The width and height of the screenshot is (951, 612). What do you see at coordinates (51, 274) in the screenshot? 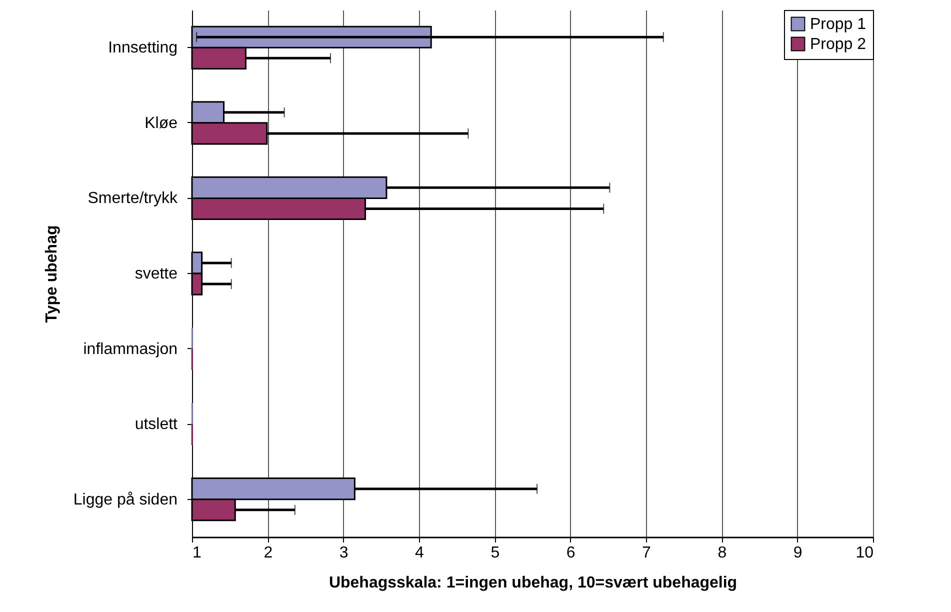
I see `y-axis-title: Type ubehag` at bounding box center [51, 274].